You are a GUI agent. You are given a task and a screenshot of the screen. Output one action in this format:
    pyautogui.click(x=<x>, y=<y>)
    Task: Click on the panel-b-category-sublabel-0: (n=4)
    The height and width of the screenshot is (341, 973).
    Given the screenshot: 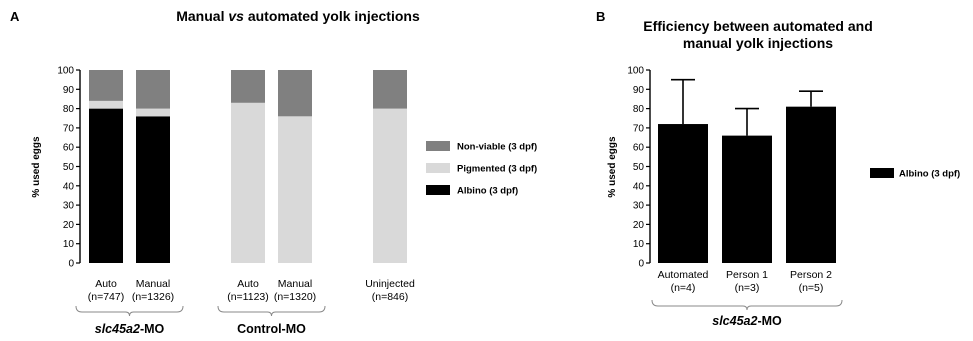 What is the action you would take?
    pyautogui.click(x=683, y=288)
    